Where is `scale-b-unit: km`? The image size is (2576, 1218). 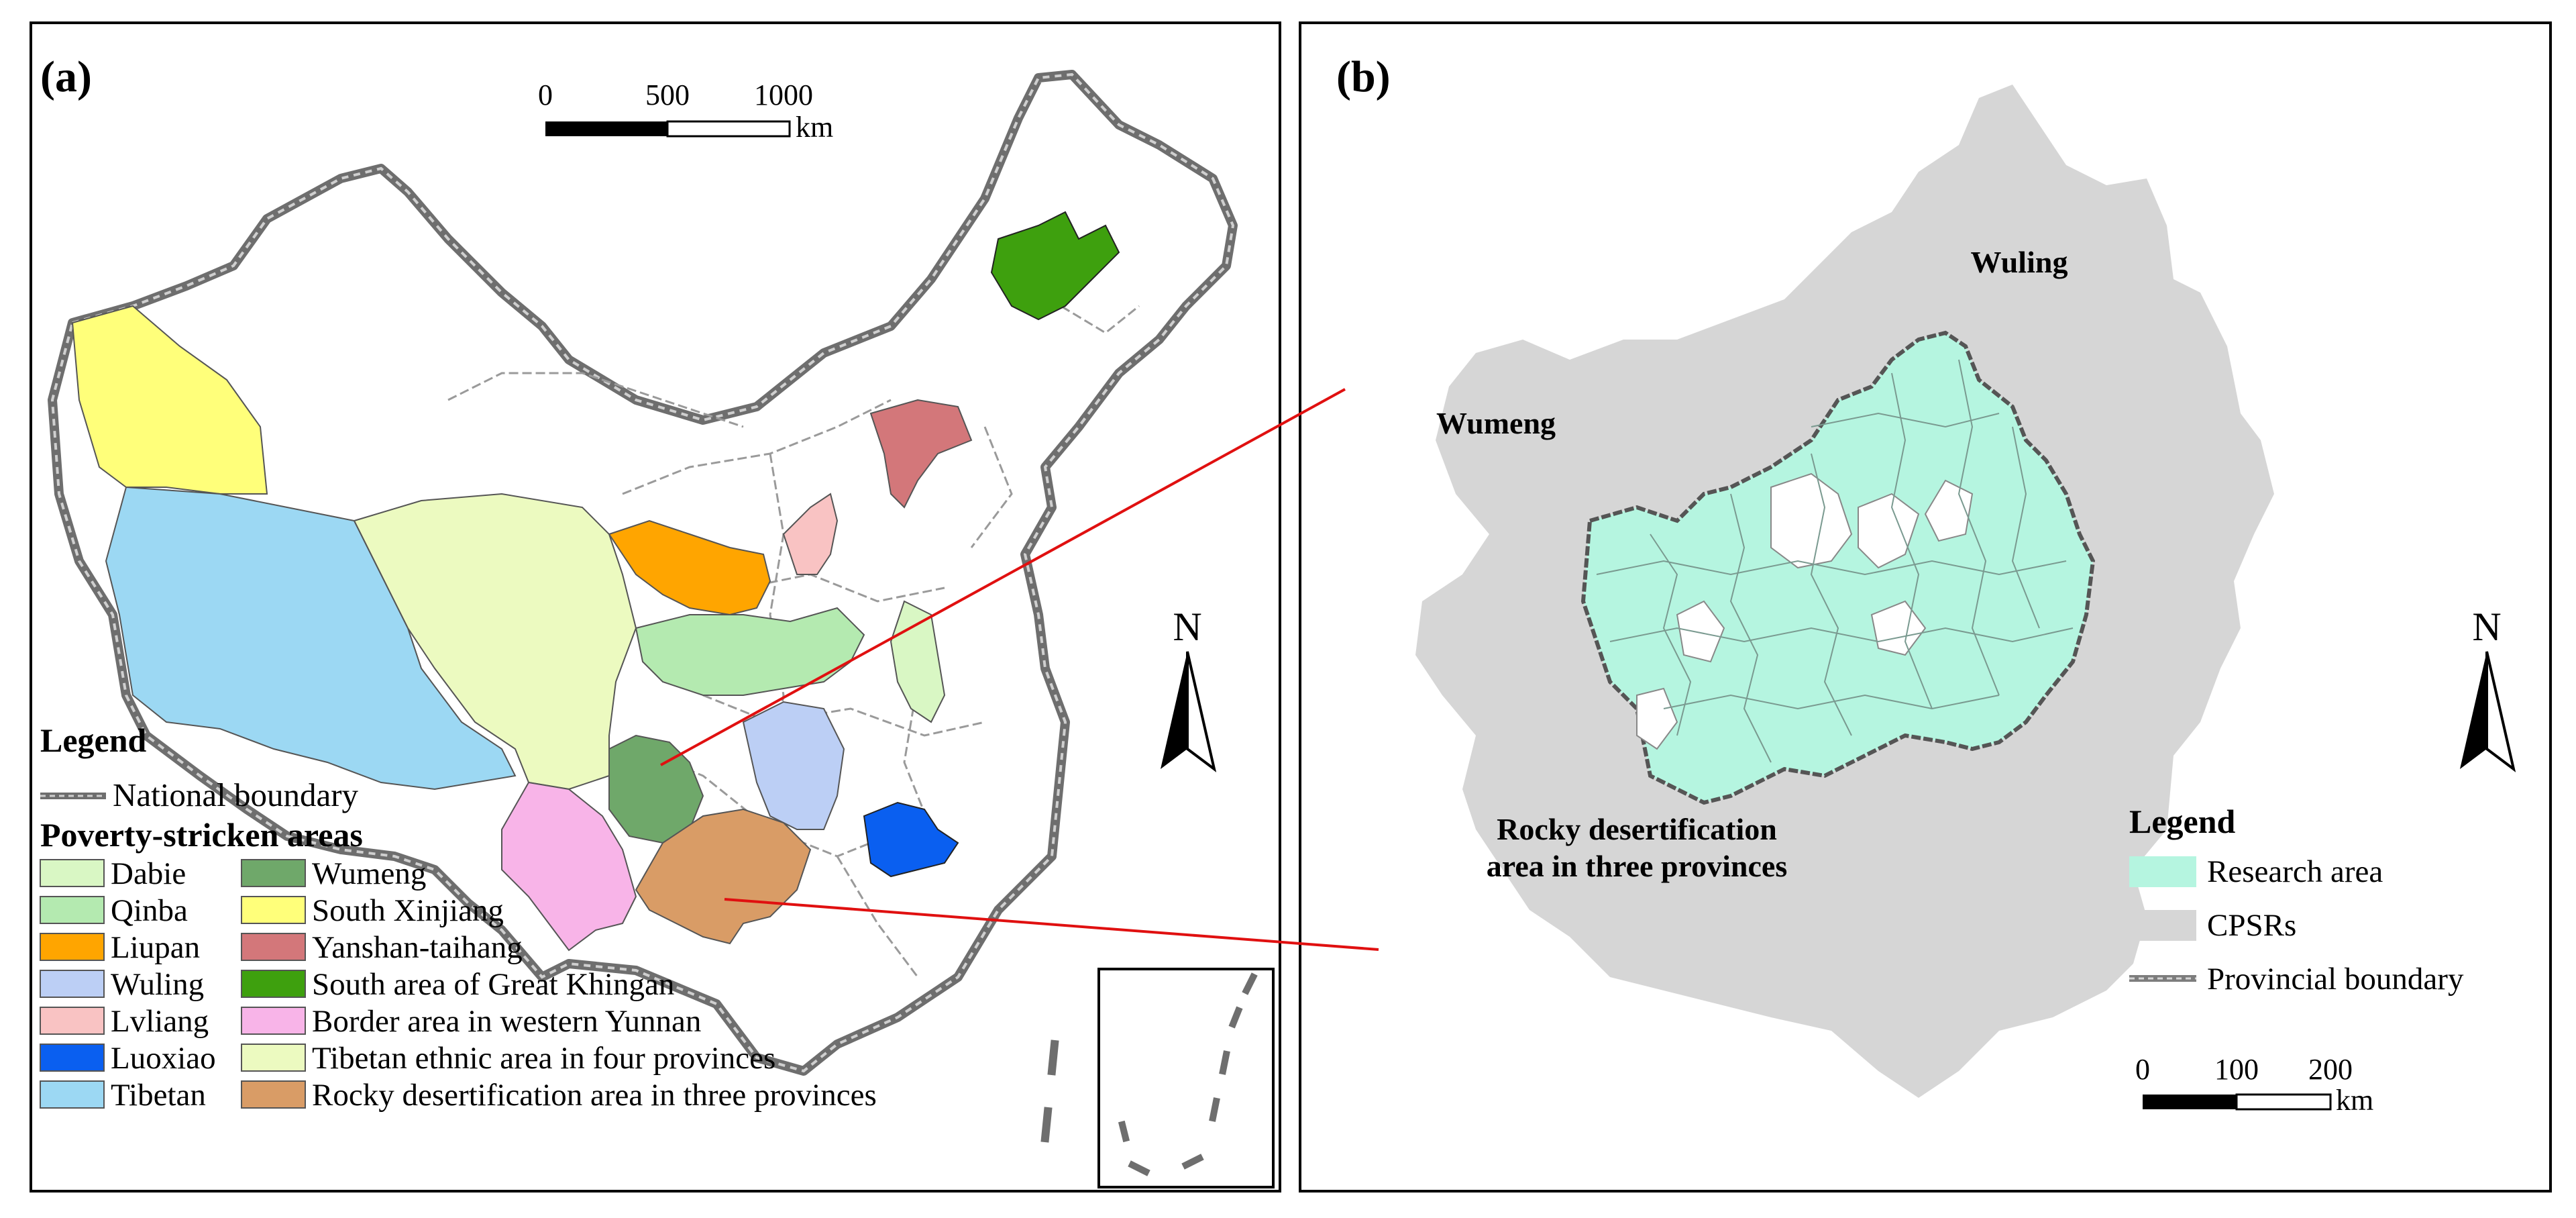
scale-b-unit: km is located at coordinates (2354, 1100).